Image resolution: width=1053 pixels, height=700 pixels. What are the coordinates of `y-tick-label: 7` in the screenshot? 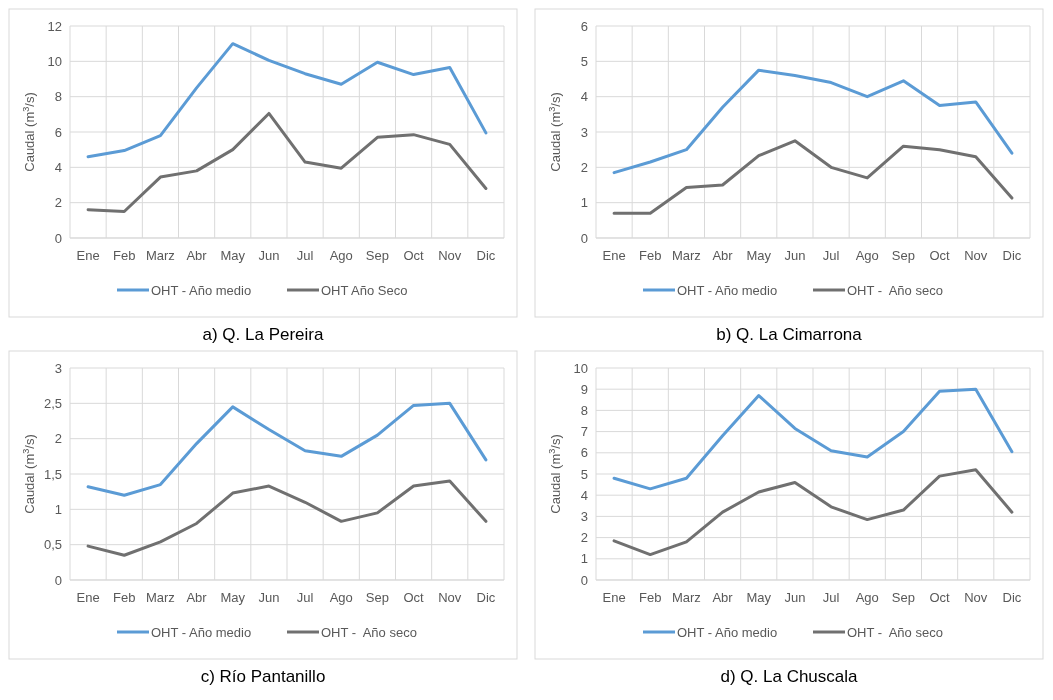 It's located at (584, 432).